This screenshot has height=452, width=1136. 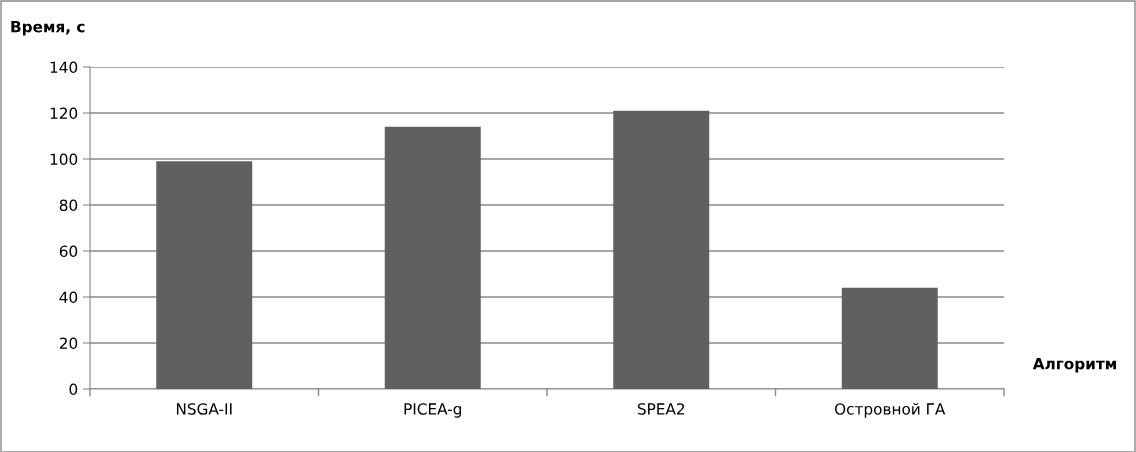 I want to click on y-tick-label: 120, so click(x=64, y=113).